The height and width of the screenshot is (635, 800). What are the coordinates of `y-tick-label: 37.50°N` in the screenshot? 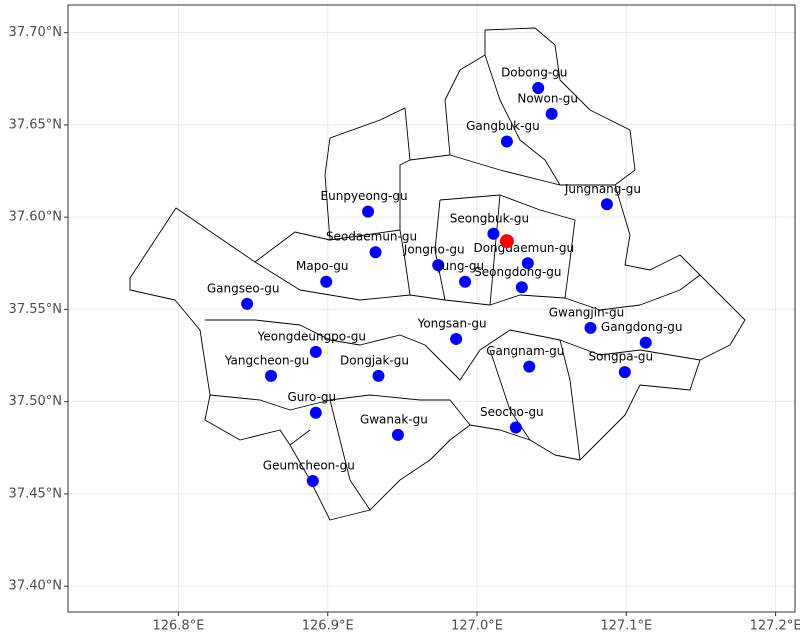 It's located at (35, 401).